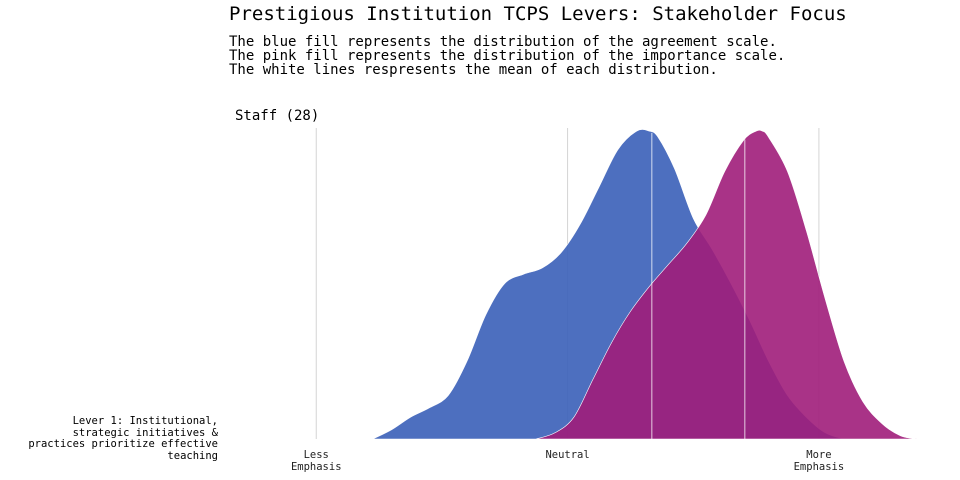  Describe the element at coordinates (698, 285) in the screenshot. I see `mean-layer` at that location.